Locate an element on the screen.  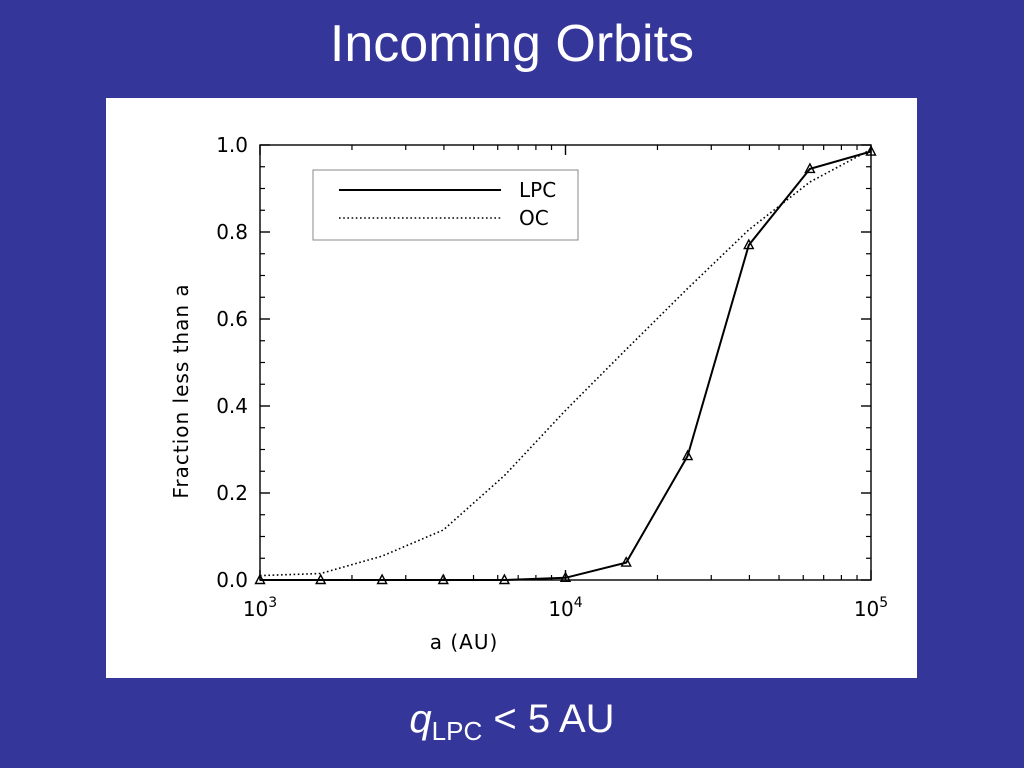
y-tick-label: 0.4 is located at coordinates (232, 406).